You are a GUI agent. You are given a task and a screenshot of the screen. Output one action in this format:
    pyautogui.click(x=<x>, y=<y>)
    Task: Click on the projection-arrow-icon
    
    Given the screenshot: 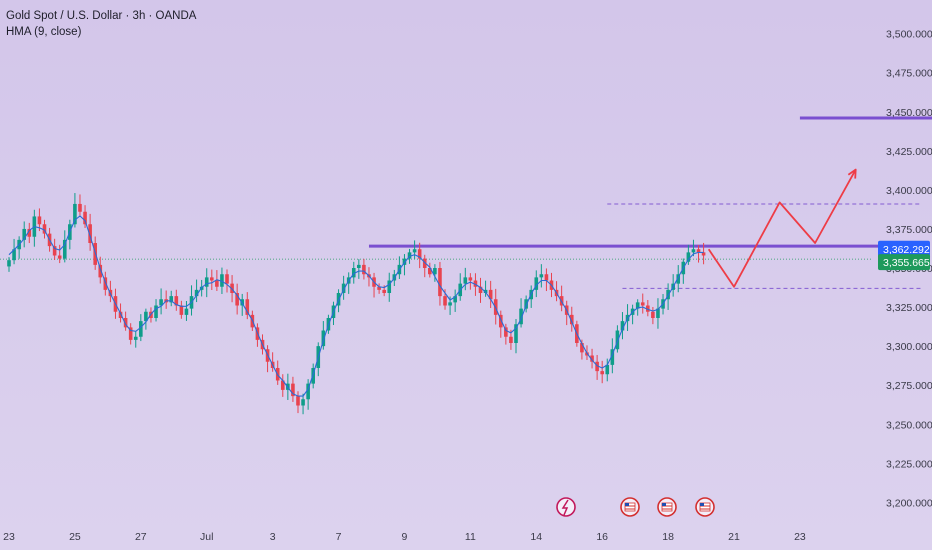 What is the action you would take?
    pyautogui.click(x=852, y=173)
    